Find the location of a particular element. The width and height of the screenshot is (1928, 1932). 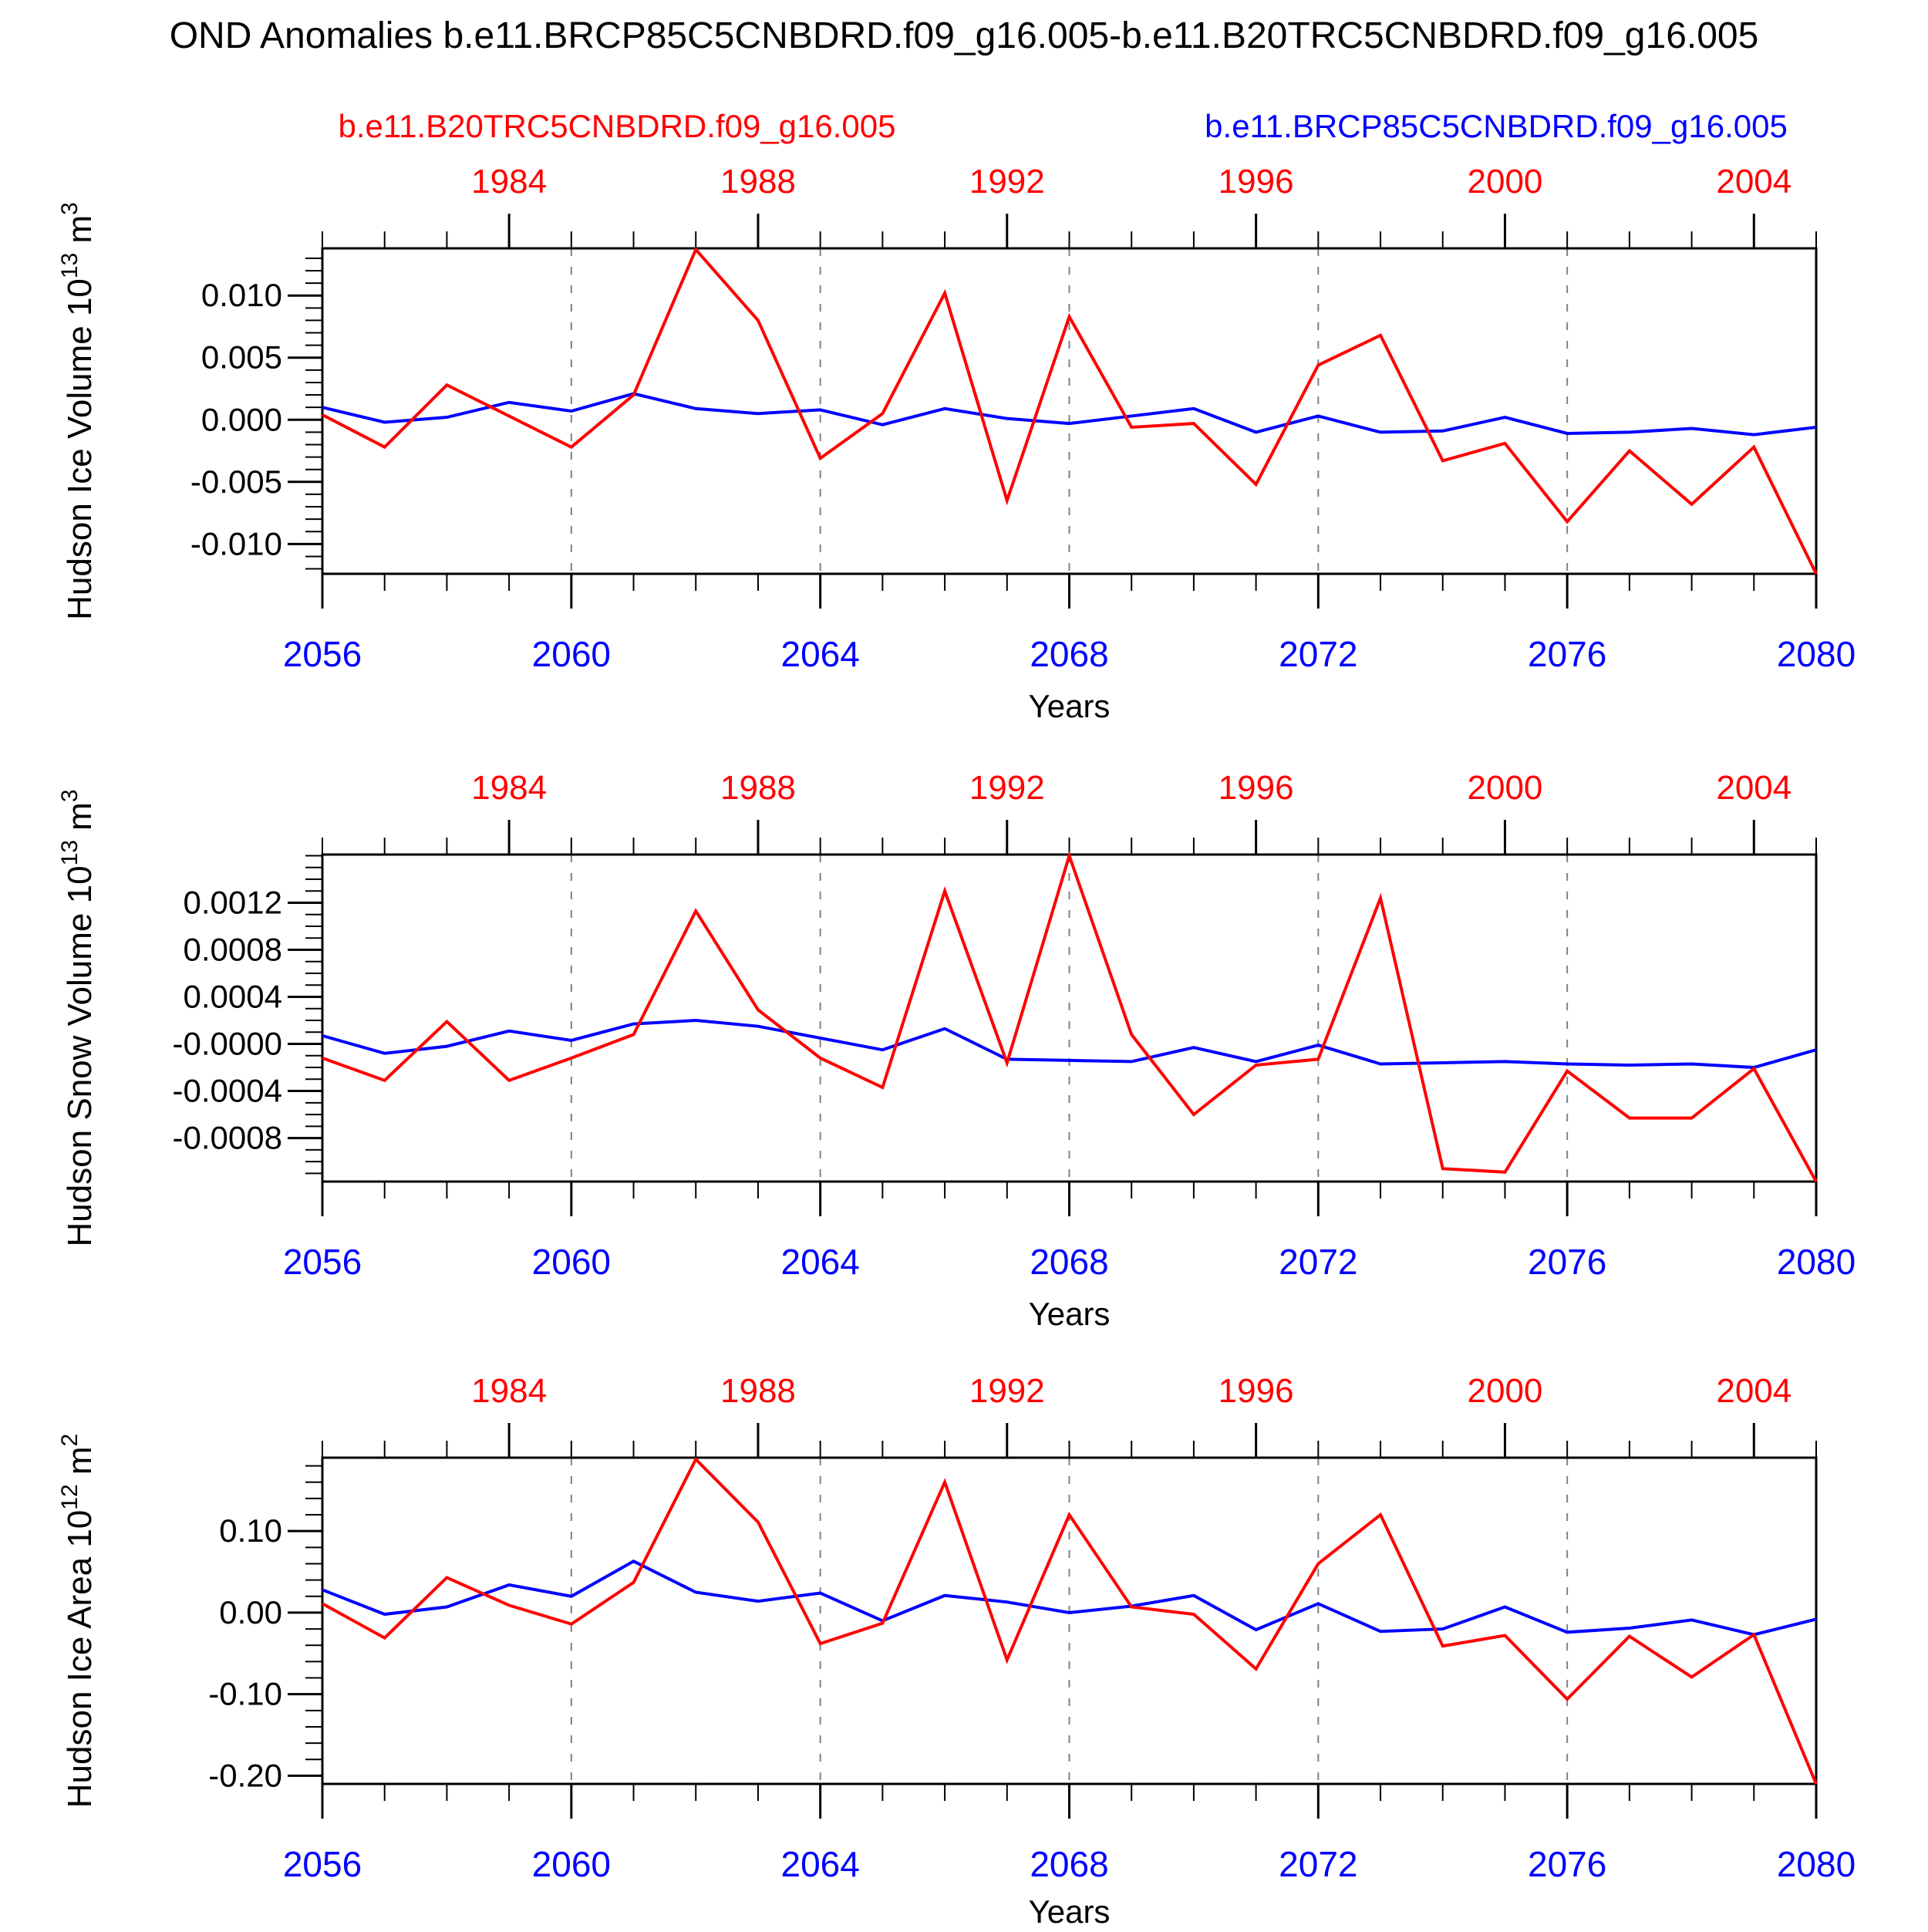

y-tick-label: -0.20 is located at coordinates (245, 1775).